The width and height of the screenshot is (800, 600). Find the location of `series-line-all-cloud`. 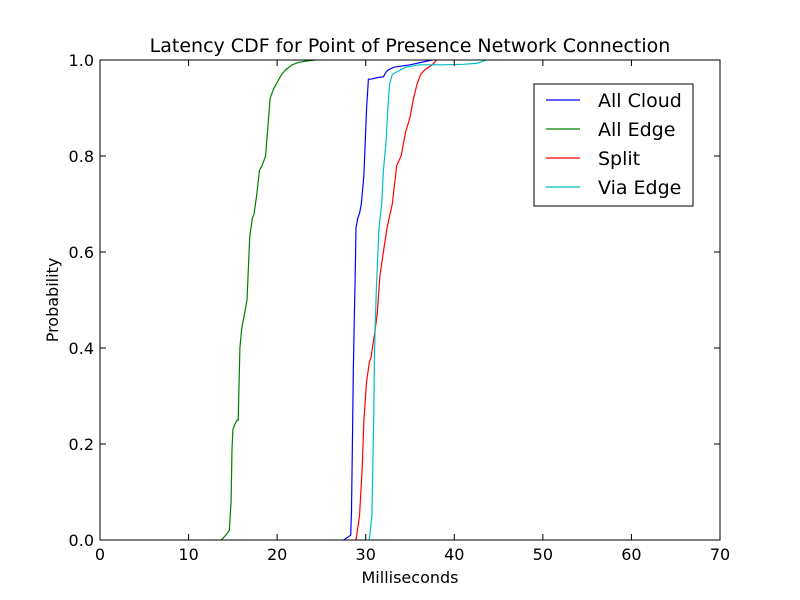

series-line-all-cloud is located at coordinates (388, 300).